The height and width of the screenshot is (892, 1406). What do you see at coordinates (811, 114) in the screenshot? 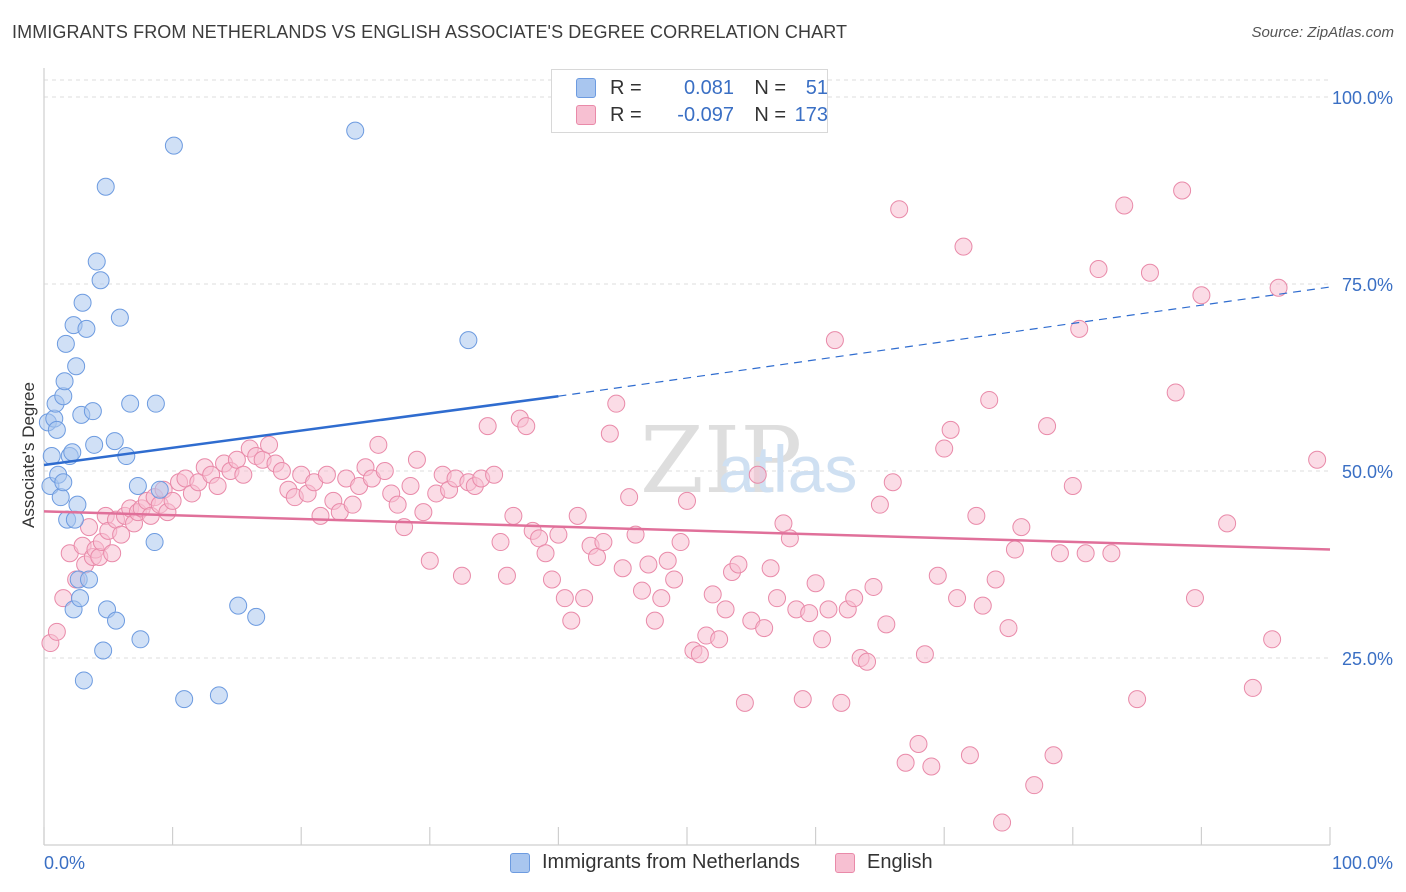
I see `n-value: 173` at bounding box center [811, 114].